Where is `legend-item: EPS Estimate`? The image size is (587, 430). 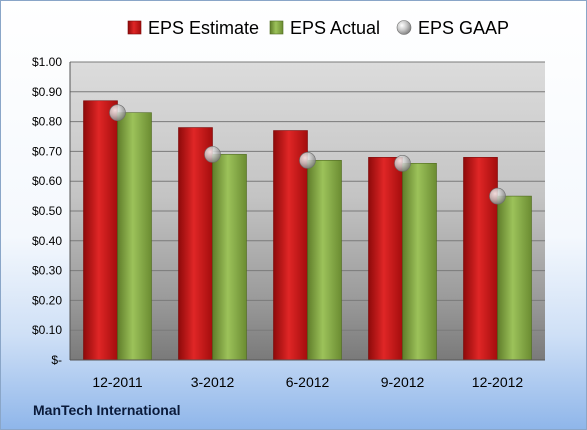
legend-item: EPS Estimate is located at coordinates (193, 28).